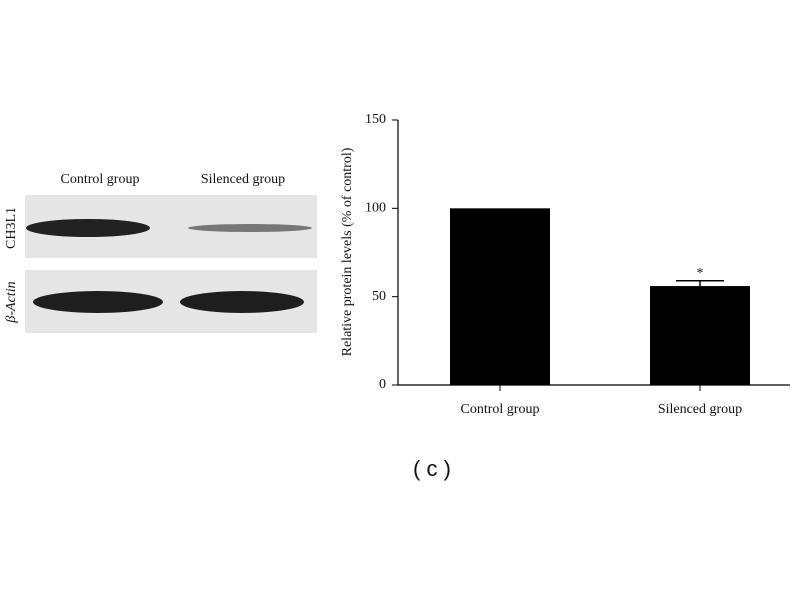 The height and width of the screenshot is (600, 800). Describe the element at coordinates (347, 251) in the screenshot. I see `y-axis-label: Relative protein levels (% of control)` at that location.